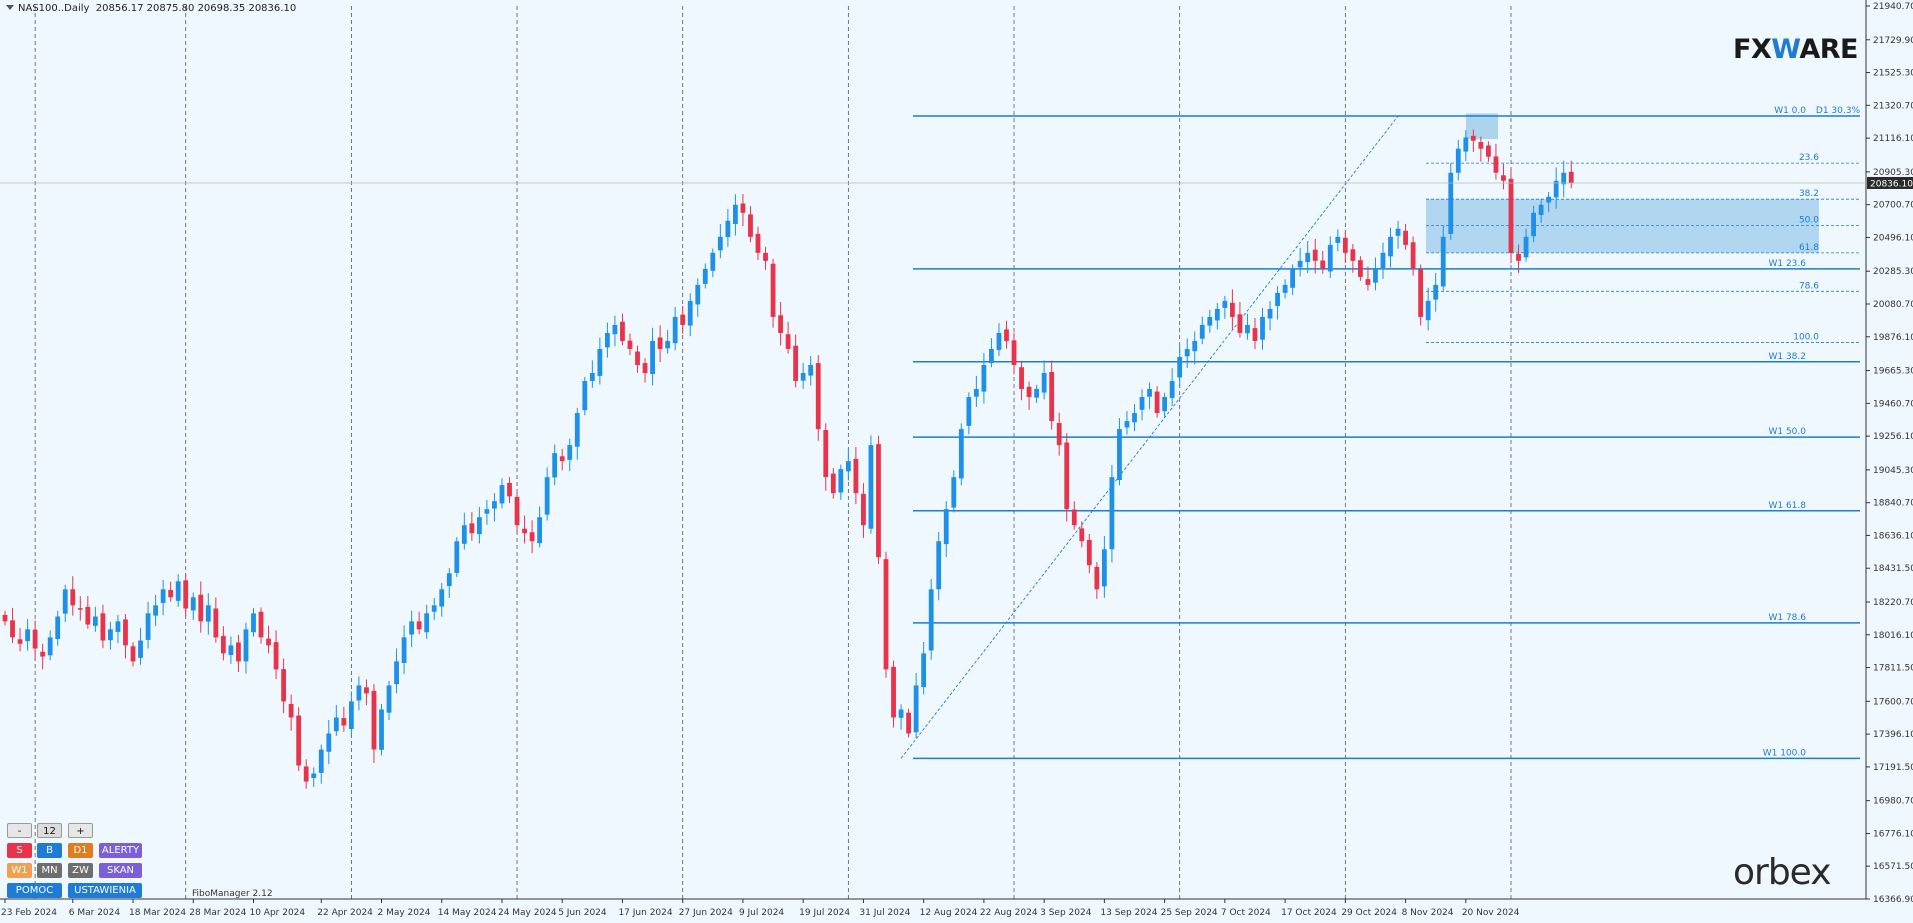 The width and height of the screenshot is (1913, 923). Describe the element at coordinates (80, 870) in the screenshot. I see `zw-button: ZW` at that location.